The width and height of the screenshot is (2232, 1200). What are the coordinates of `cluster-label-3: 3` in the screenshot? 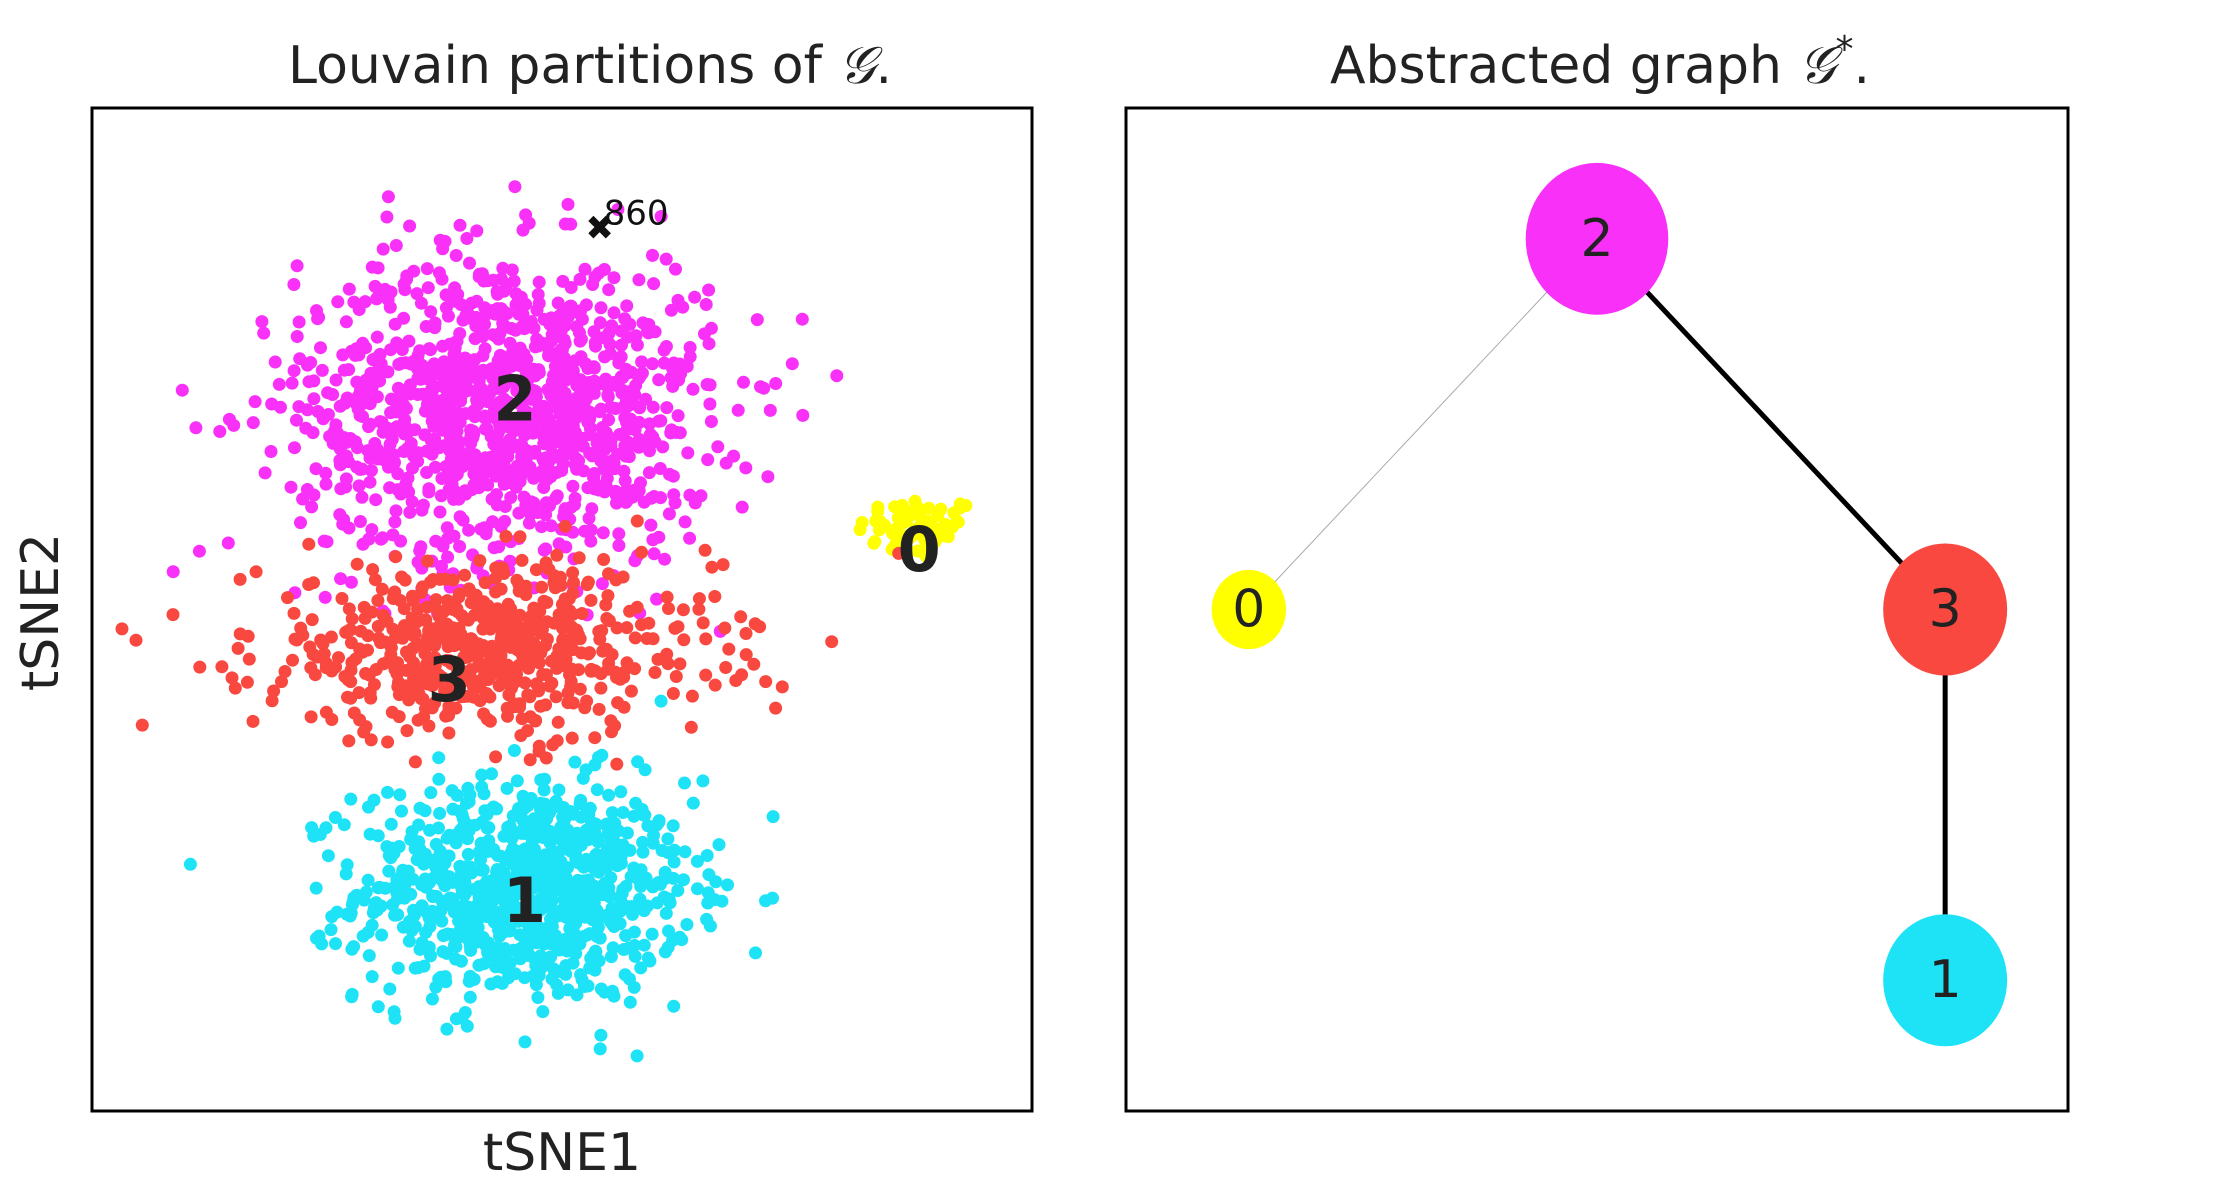 It's located at (449, 679).